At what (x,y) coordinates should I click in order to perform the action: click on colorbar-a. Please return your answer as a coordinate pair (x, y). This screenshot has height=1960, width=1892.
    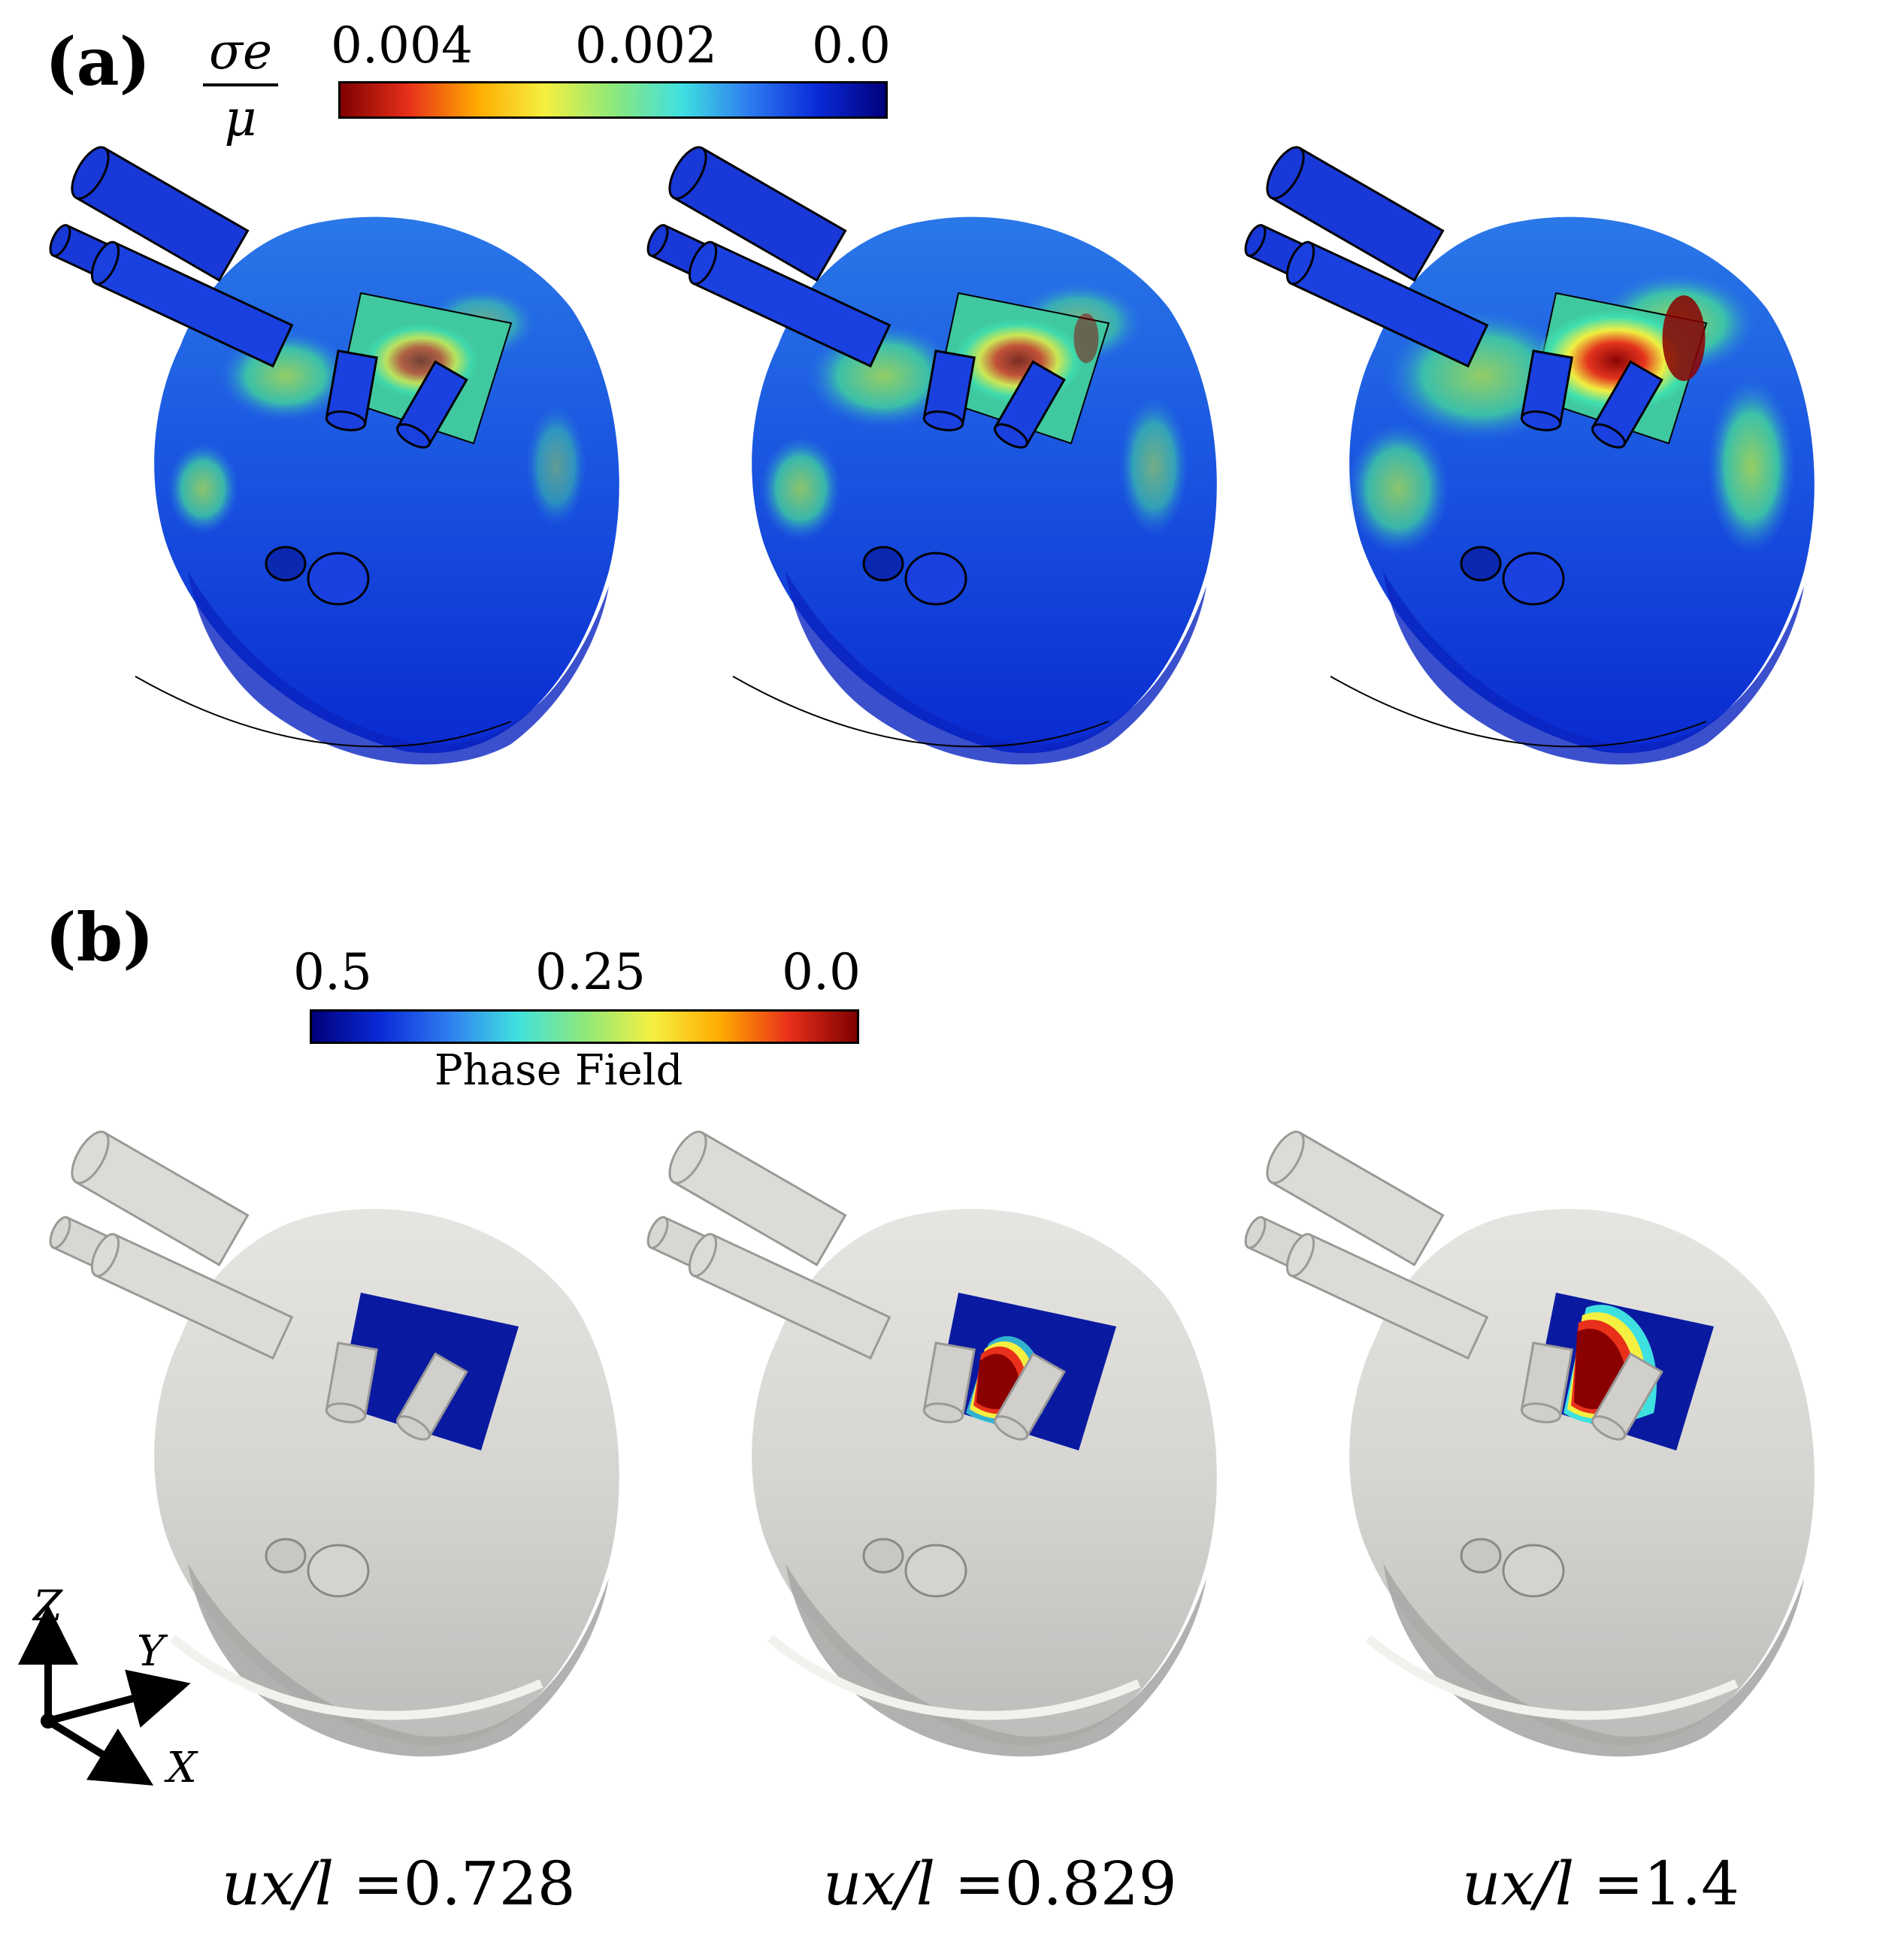
    Looking at the image, I should click on (613, 100).